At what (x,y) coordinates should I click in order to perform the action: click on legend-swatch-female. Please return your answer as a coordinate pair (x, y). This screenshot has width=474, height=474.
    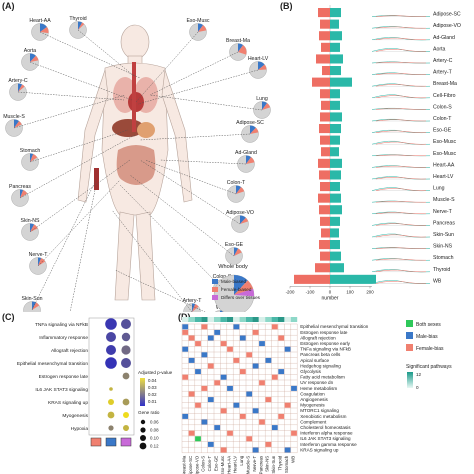
    Looking at the image, I should click on (215, 289).